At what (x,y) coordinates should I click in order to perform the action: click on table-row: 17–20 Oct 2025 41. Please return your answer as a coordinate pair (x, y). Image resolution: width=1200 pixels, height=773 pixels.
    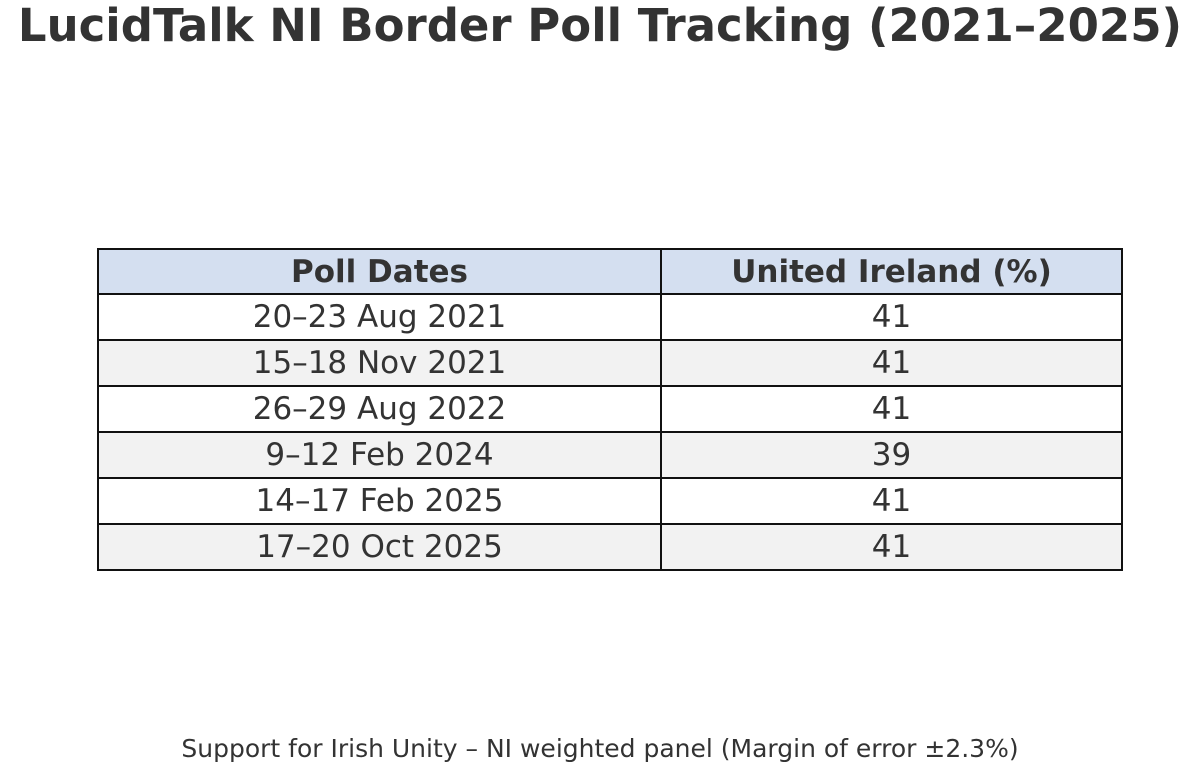
    Looking at the image, I should click on (610, 547).